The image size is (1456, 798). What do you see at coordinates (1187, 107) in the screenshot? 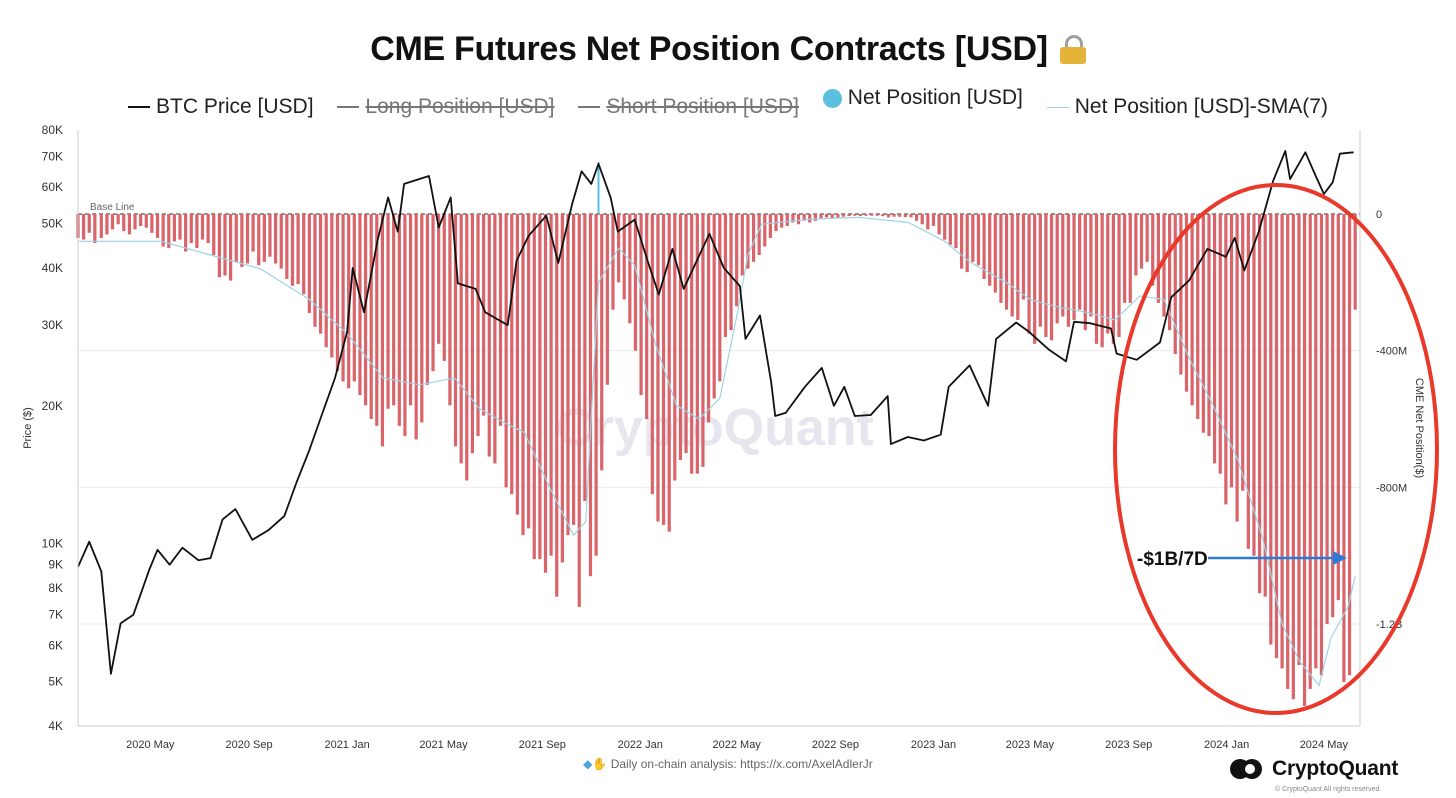
I see `legend-item-net-position-sma: Net Position [USD]-SMA(7)` at bounding box center [1187, 107].